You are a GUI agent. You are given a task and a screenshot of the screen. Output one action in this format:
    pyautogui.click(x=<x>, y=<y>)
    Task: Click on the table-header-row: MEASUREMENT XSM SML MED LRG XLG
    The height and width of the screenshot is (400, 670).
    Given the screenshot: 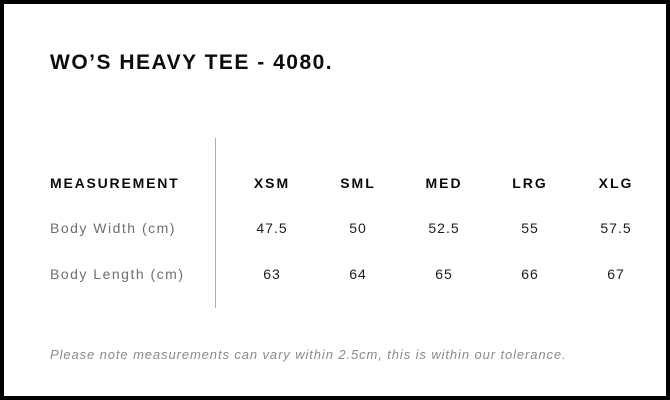 What is the action you would take?
    pyautogui.click(x=354, y=183)
    